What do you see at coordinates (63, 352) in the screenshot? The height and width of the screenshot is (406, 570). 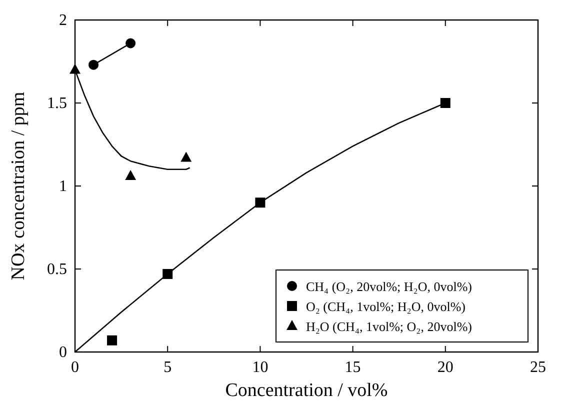 I see `y-tick-label: 0` at bounding box center [63, 352].